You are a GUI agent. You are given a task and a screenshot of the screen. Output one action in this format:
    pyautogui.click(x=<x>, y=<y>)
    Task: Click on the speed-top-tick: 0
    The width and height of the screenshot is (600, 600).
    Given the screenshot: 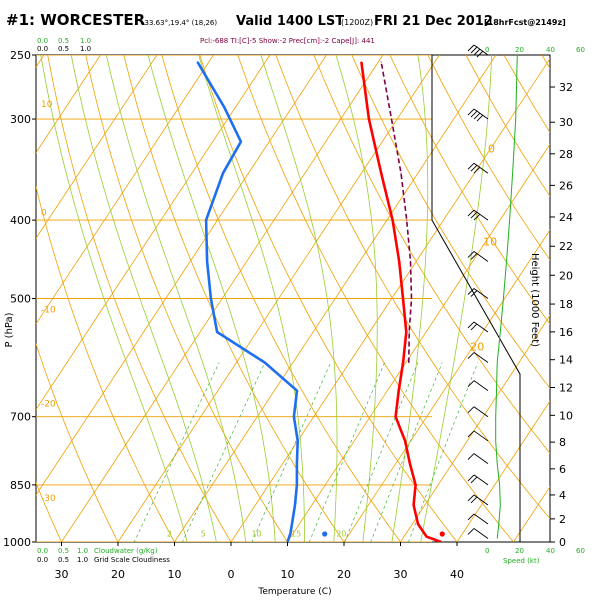 What is the action you would take?
    pyautogui.click(x=487, y=50)
    